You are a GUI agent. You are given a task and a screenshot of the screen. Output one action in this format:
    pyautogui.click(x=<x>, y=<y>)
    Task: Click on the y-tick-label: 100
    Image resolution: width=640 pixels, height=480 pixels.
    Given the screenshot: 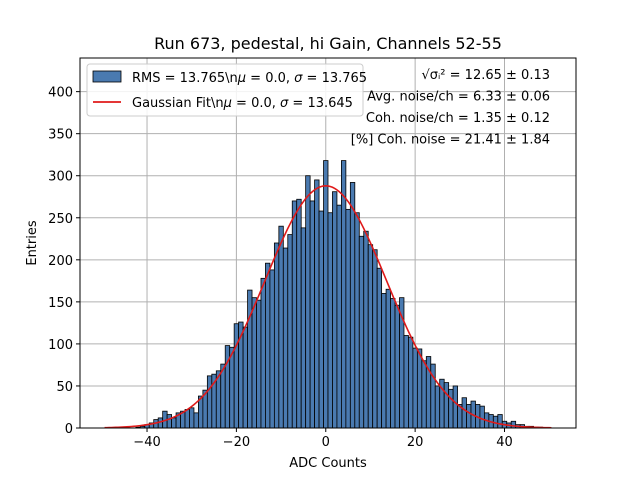 What is the action you would take?
    pyautogui.click(x=60, y=345)
    